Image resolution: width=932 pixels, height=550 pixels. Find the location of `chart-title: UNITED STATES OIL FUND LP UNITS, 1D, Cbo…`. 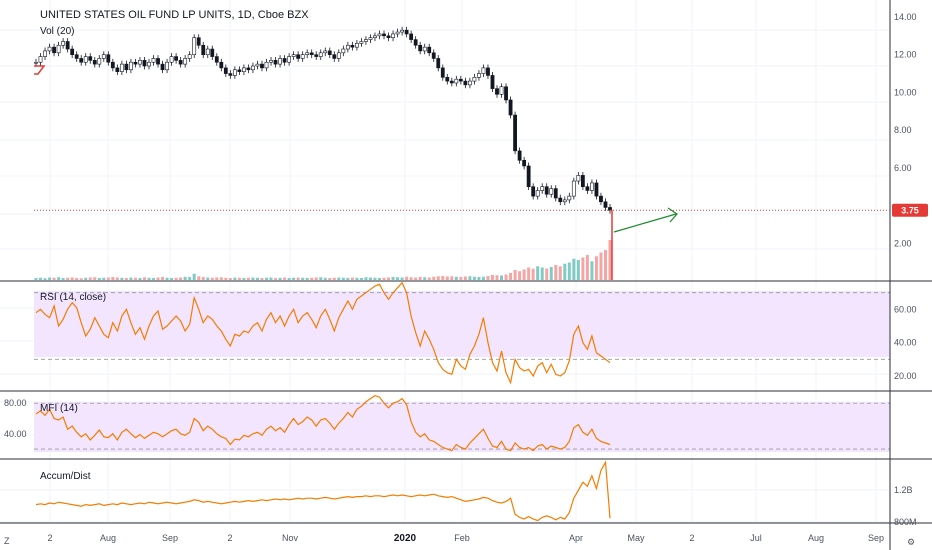

chart-title: UNITED STATES OIL FUND LP UNITS, 1D, Cbo… is located at coordinates (174, 15).